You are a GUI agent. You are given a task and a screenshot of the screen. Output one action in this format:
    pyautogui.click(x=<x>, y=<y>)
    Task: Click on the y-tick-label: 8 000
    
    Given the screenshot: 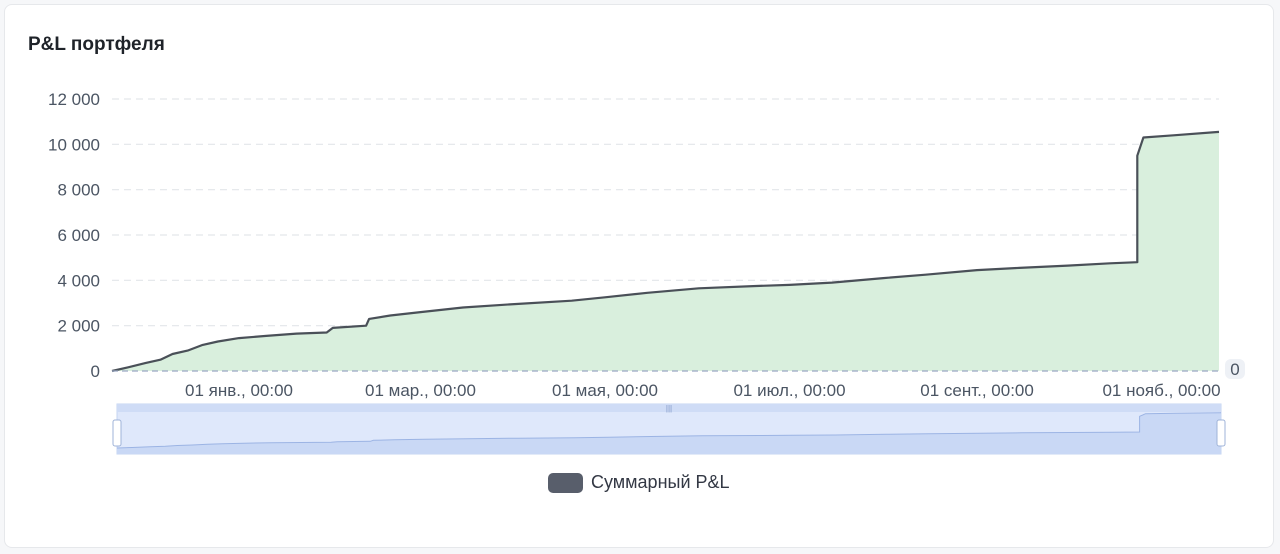 What is the action you would take?
    pyautogui.click(x=78, y=190)
    